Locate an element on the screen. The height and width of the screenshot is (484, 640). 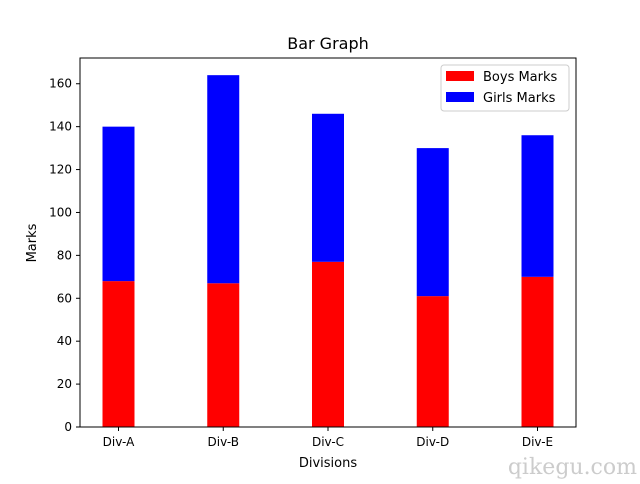
chart-title: Bar Graph is located at coordinates (328, 43).